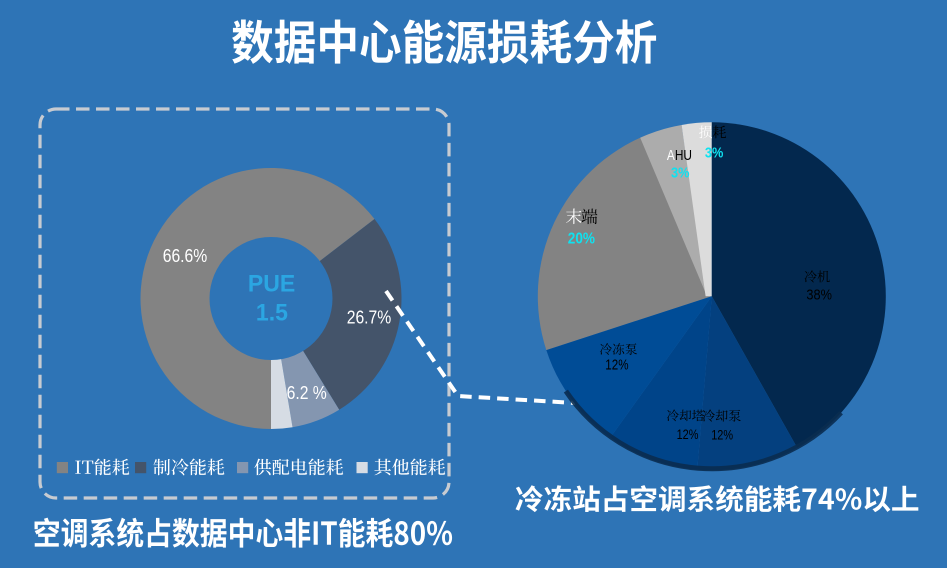 The image size is (947, 568). What do you see at coordinates (819, 293) in the screenshot?
I see `svg-text: 38%` at bounding box center [819, 293].